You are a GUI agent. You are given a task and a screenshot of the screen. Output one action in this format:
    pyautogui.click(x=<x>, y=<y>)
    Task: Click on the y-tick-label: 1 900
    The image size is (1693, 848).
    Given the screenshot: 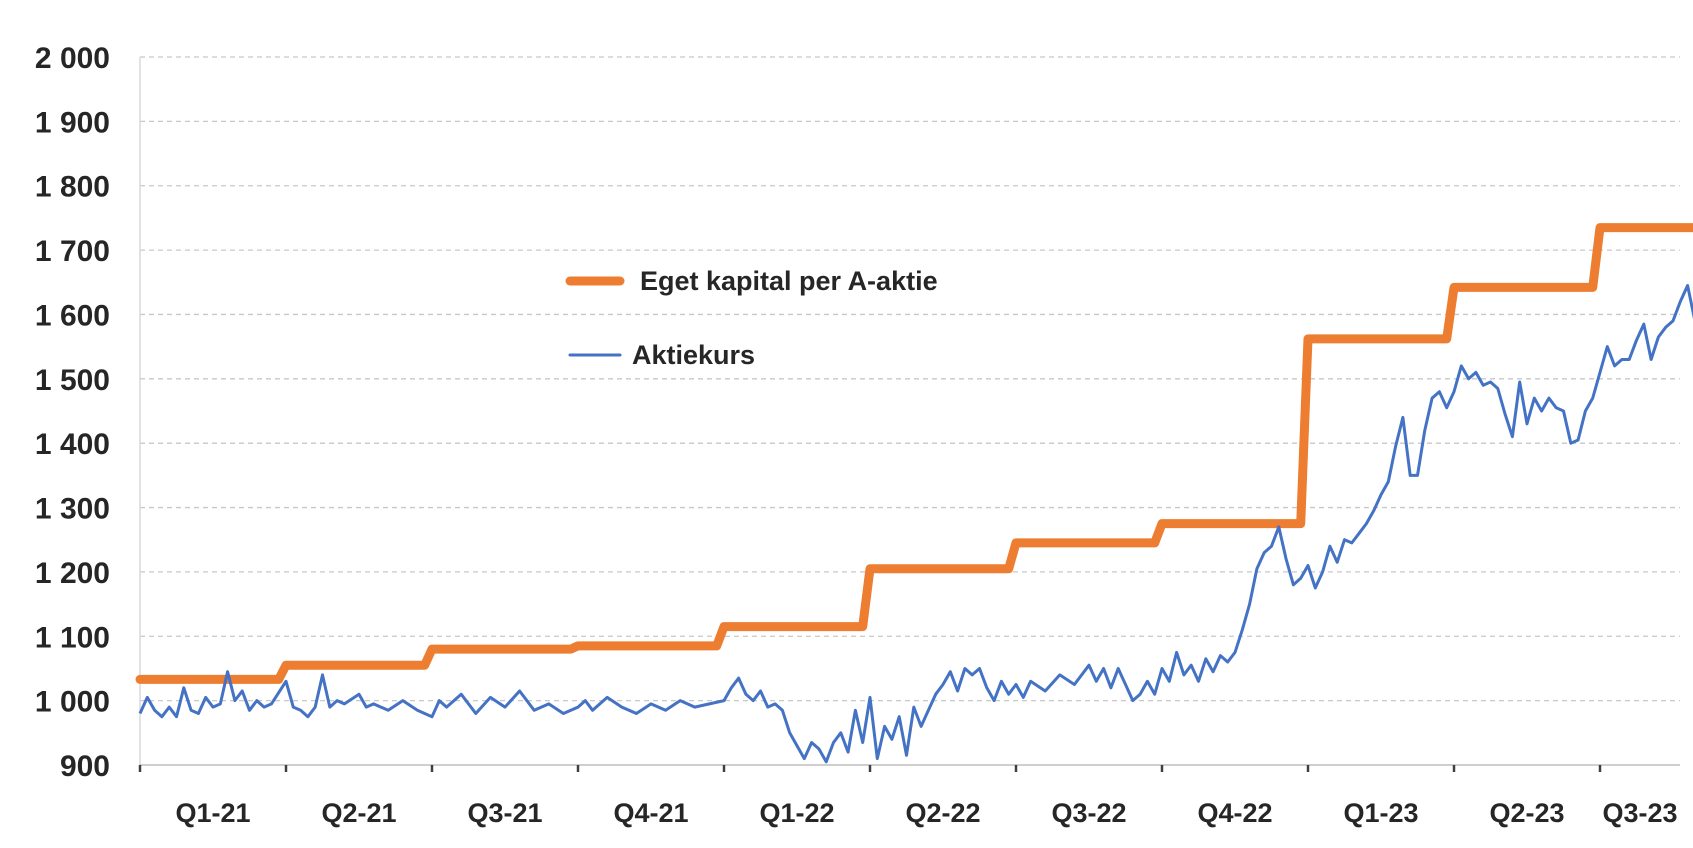 What is the action you would take?
    pyautogui.click(x=72, y=122)
    